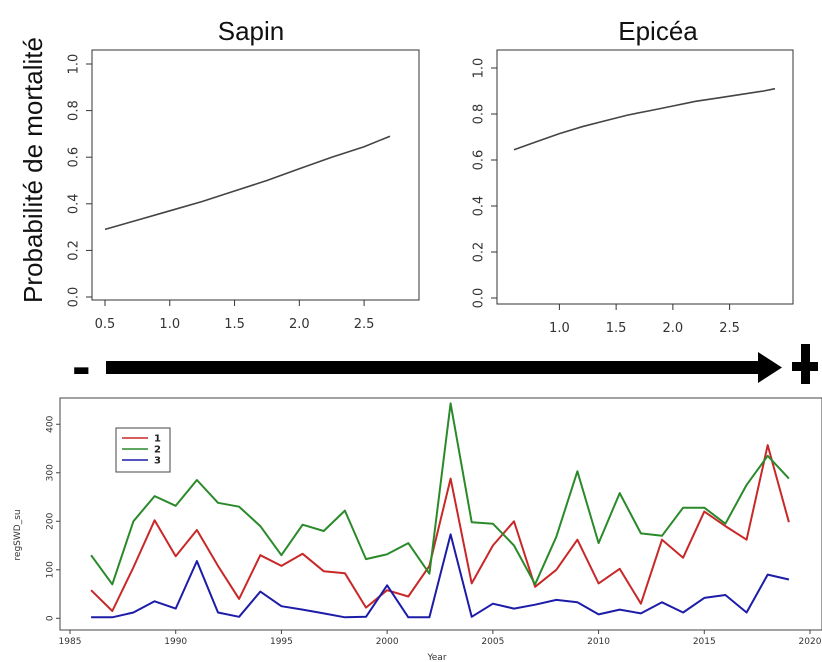  Describe the element at coordinates (51, 618) in the screenshot. I see `ts-y-tick-label: 0` at that location.